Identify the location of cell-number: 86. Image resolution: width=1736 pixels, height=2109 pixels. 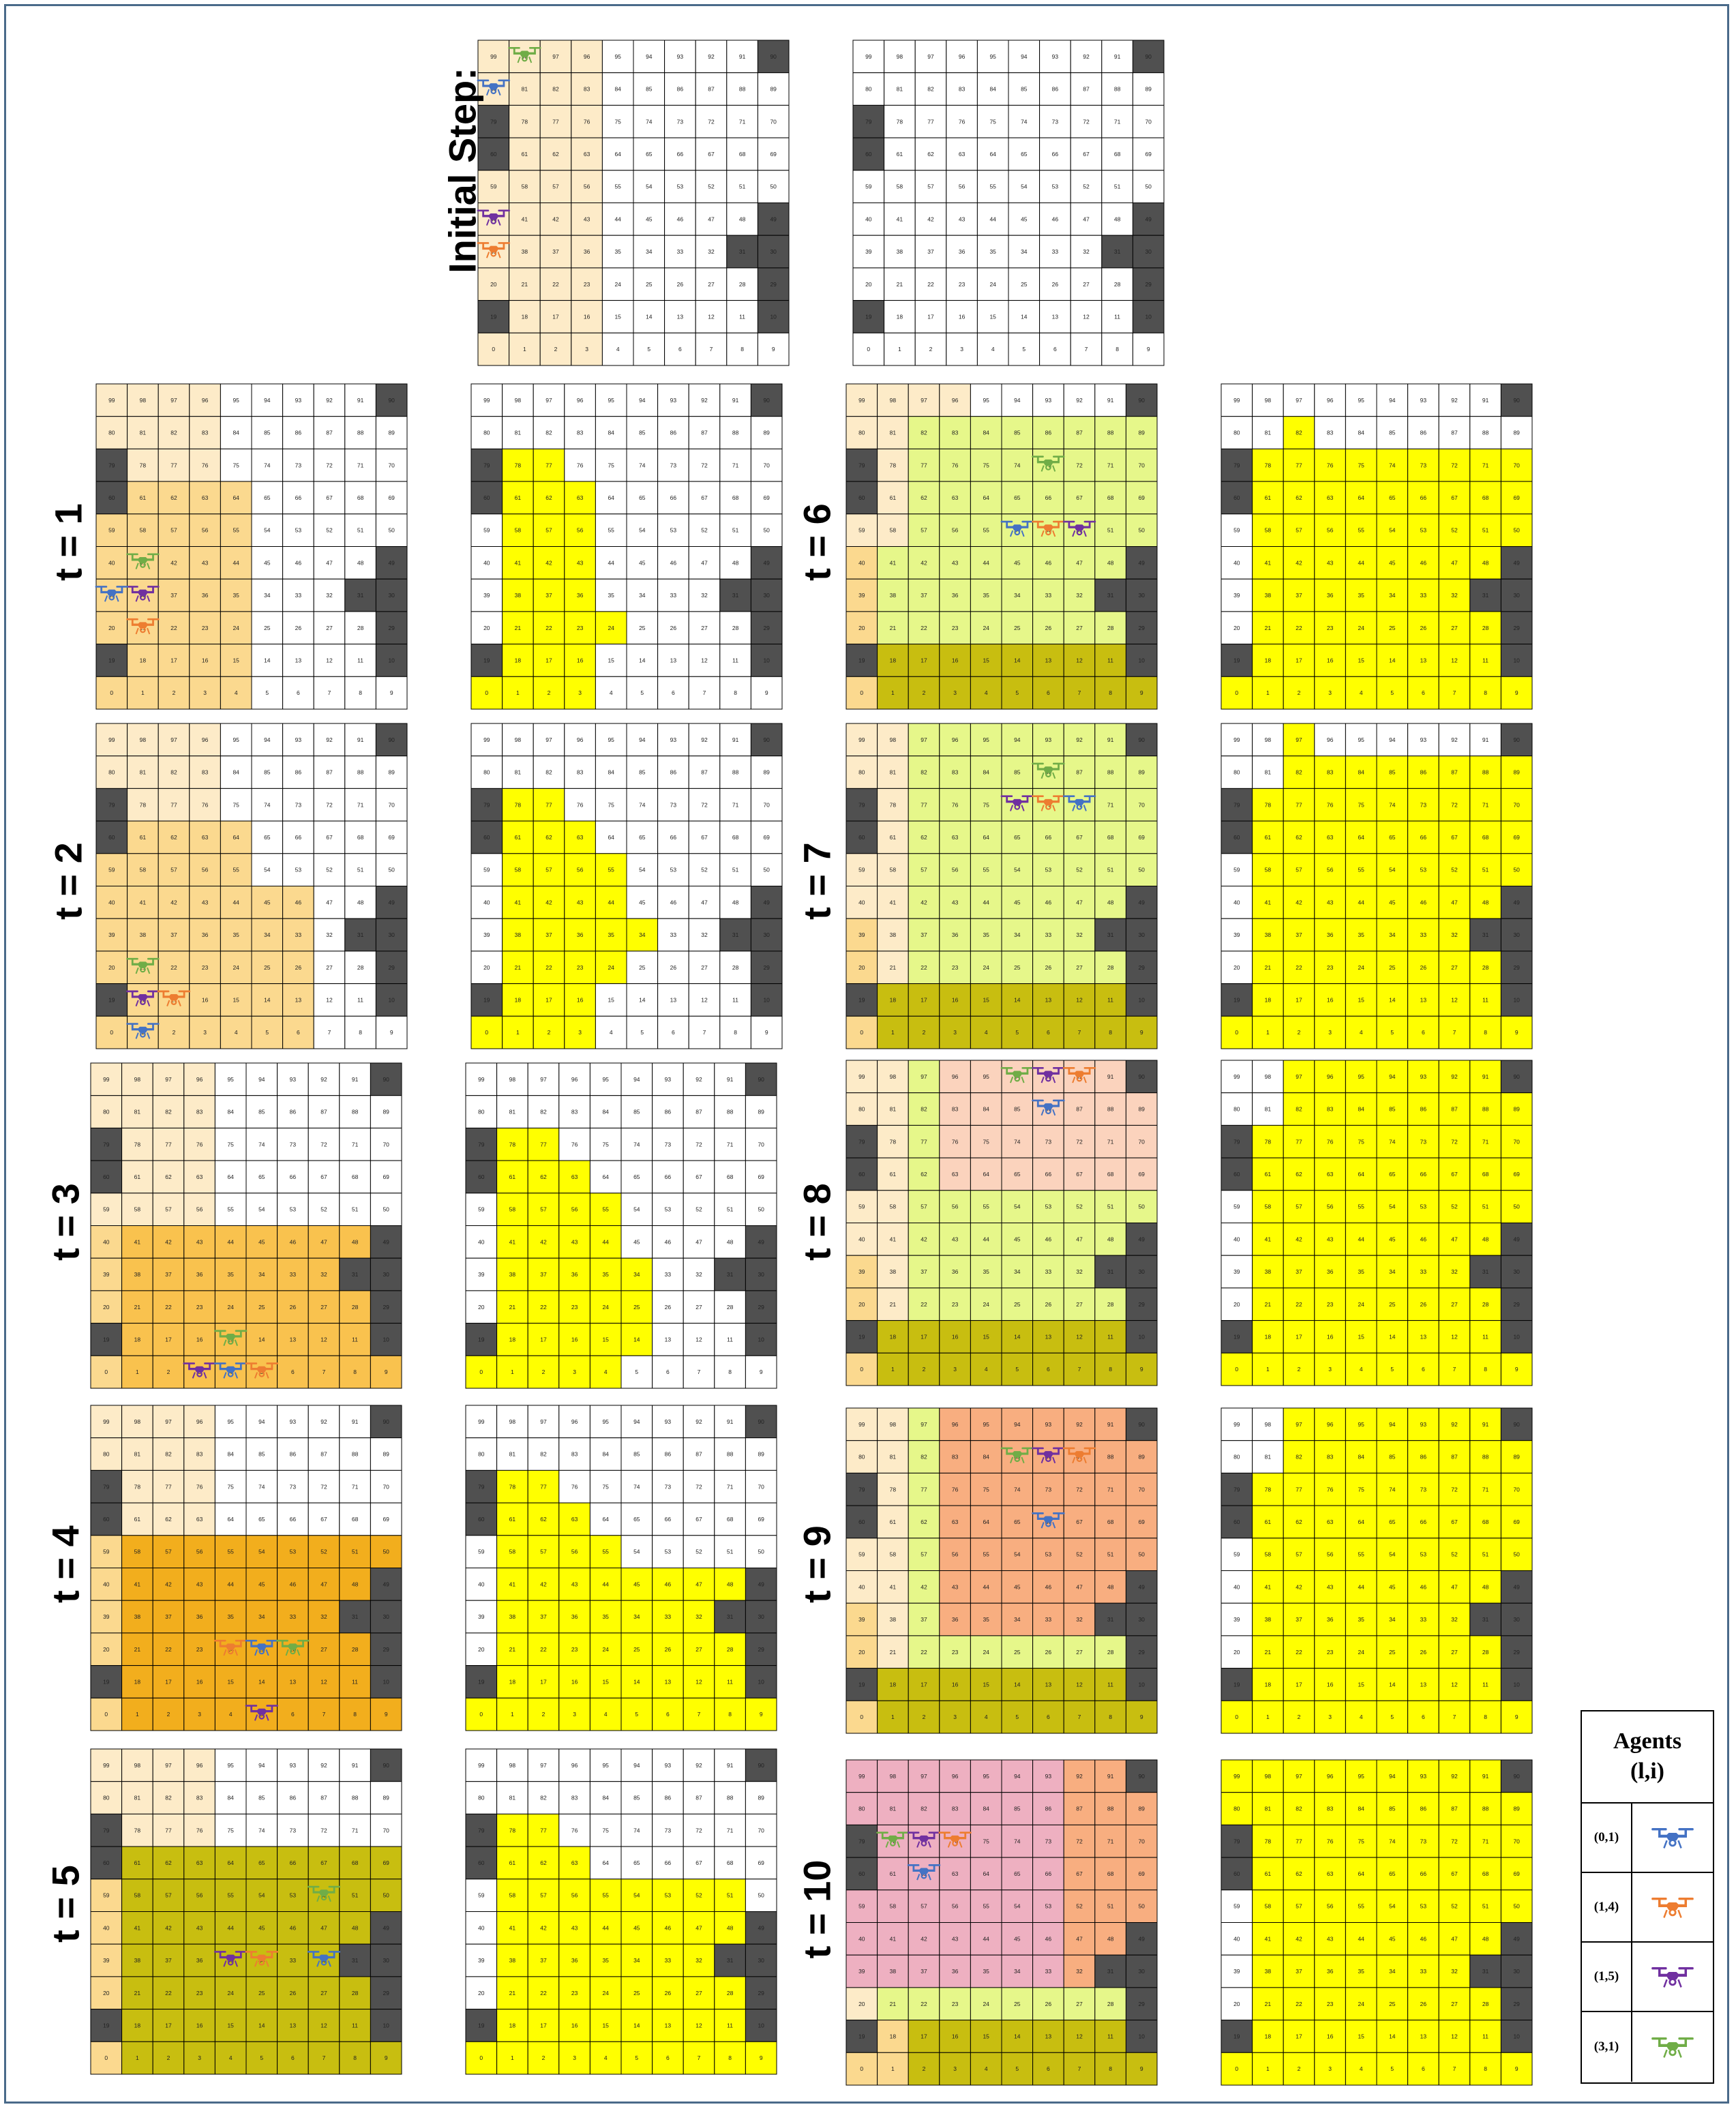
(1048, 1809).